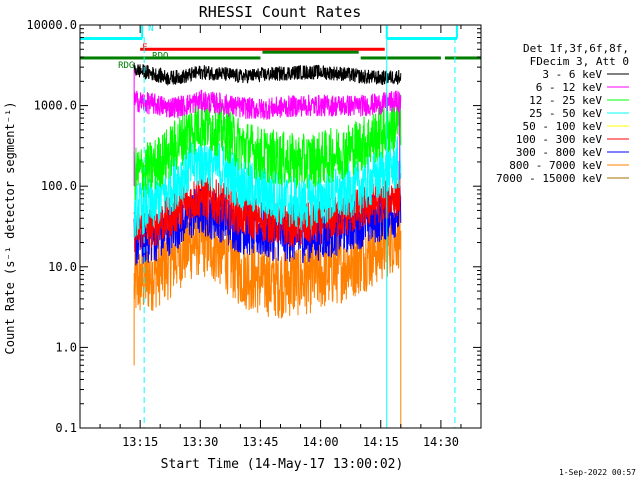 This screenshot has width=640, height=480. Describe the element at coordinates (559, 139) in the screenshot. I see `legend-label: 100 - 300 keV` at that location.